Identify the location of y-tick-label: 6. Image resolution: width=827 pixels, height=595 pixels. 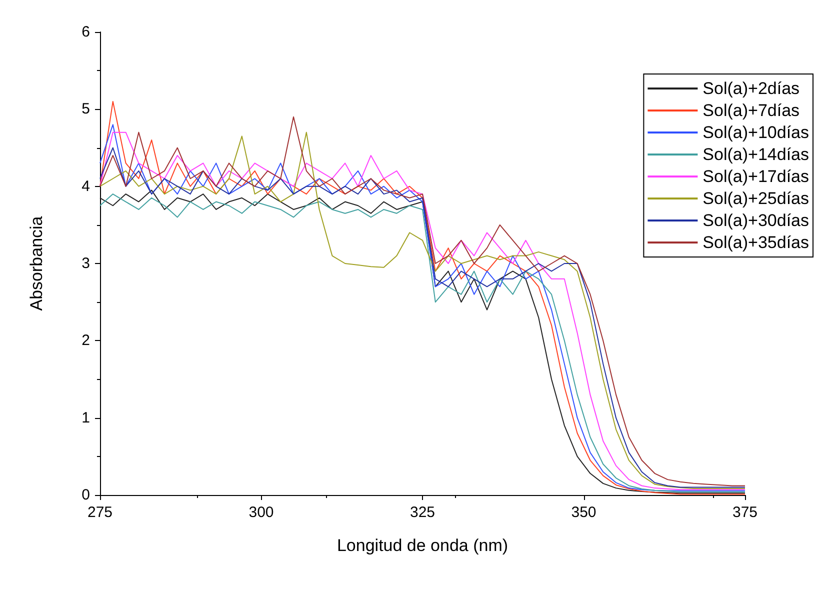
(86, 32).